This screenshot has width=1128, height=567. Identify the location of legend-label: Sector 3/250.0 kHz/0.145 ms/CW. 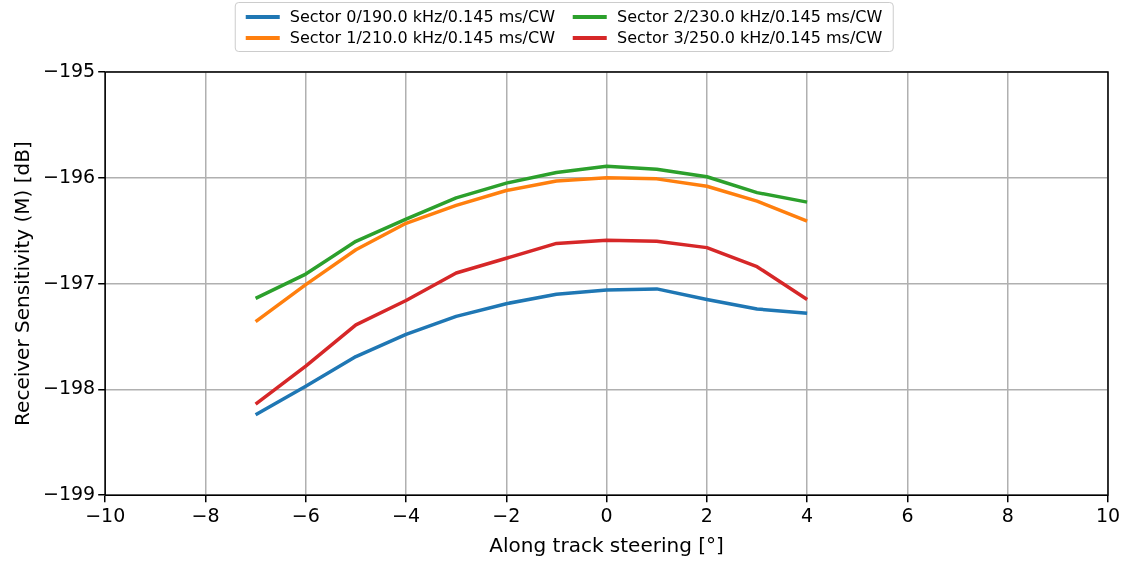
(750, 37).